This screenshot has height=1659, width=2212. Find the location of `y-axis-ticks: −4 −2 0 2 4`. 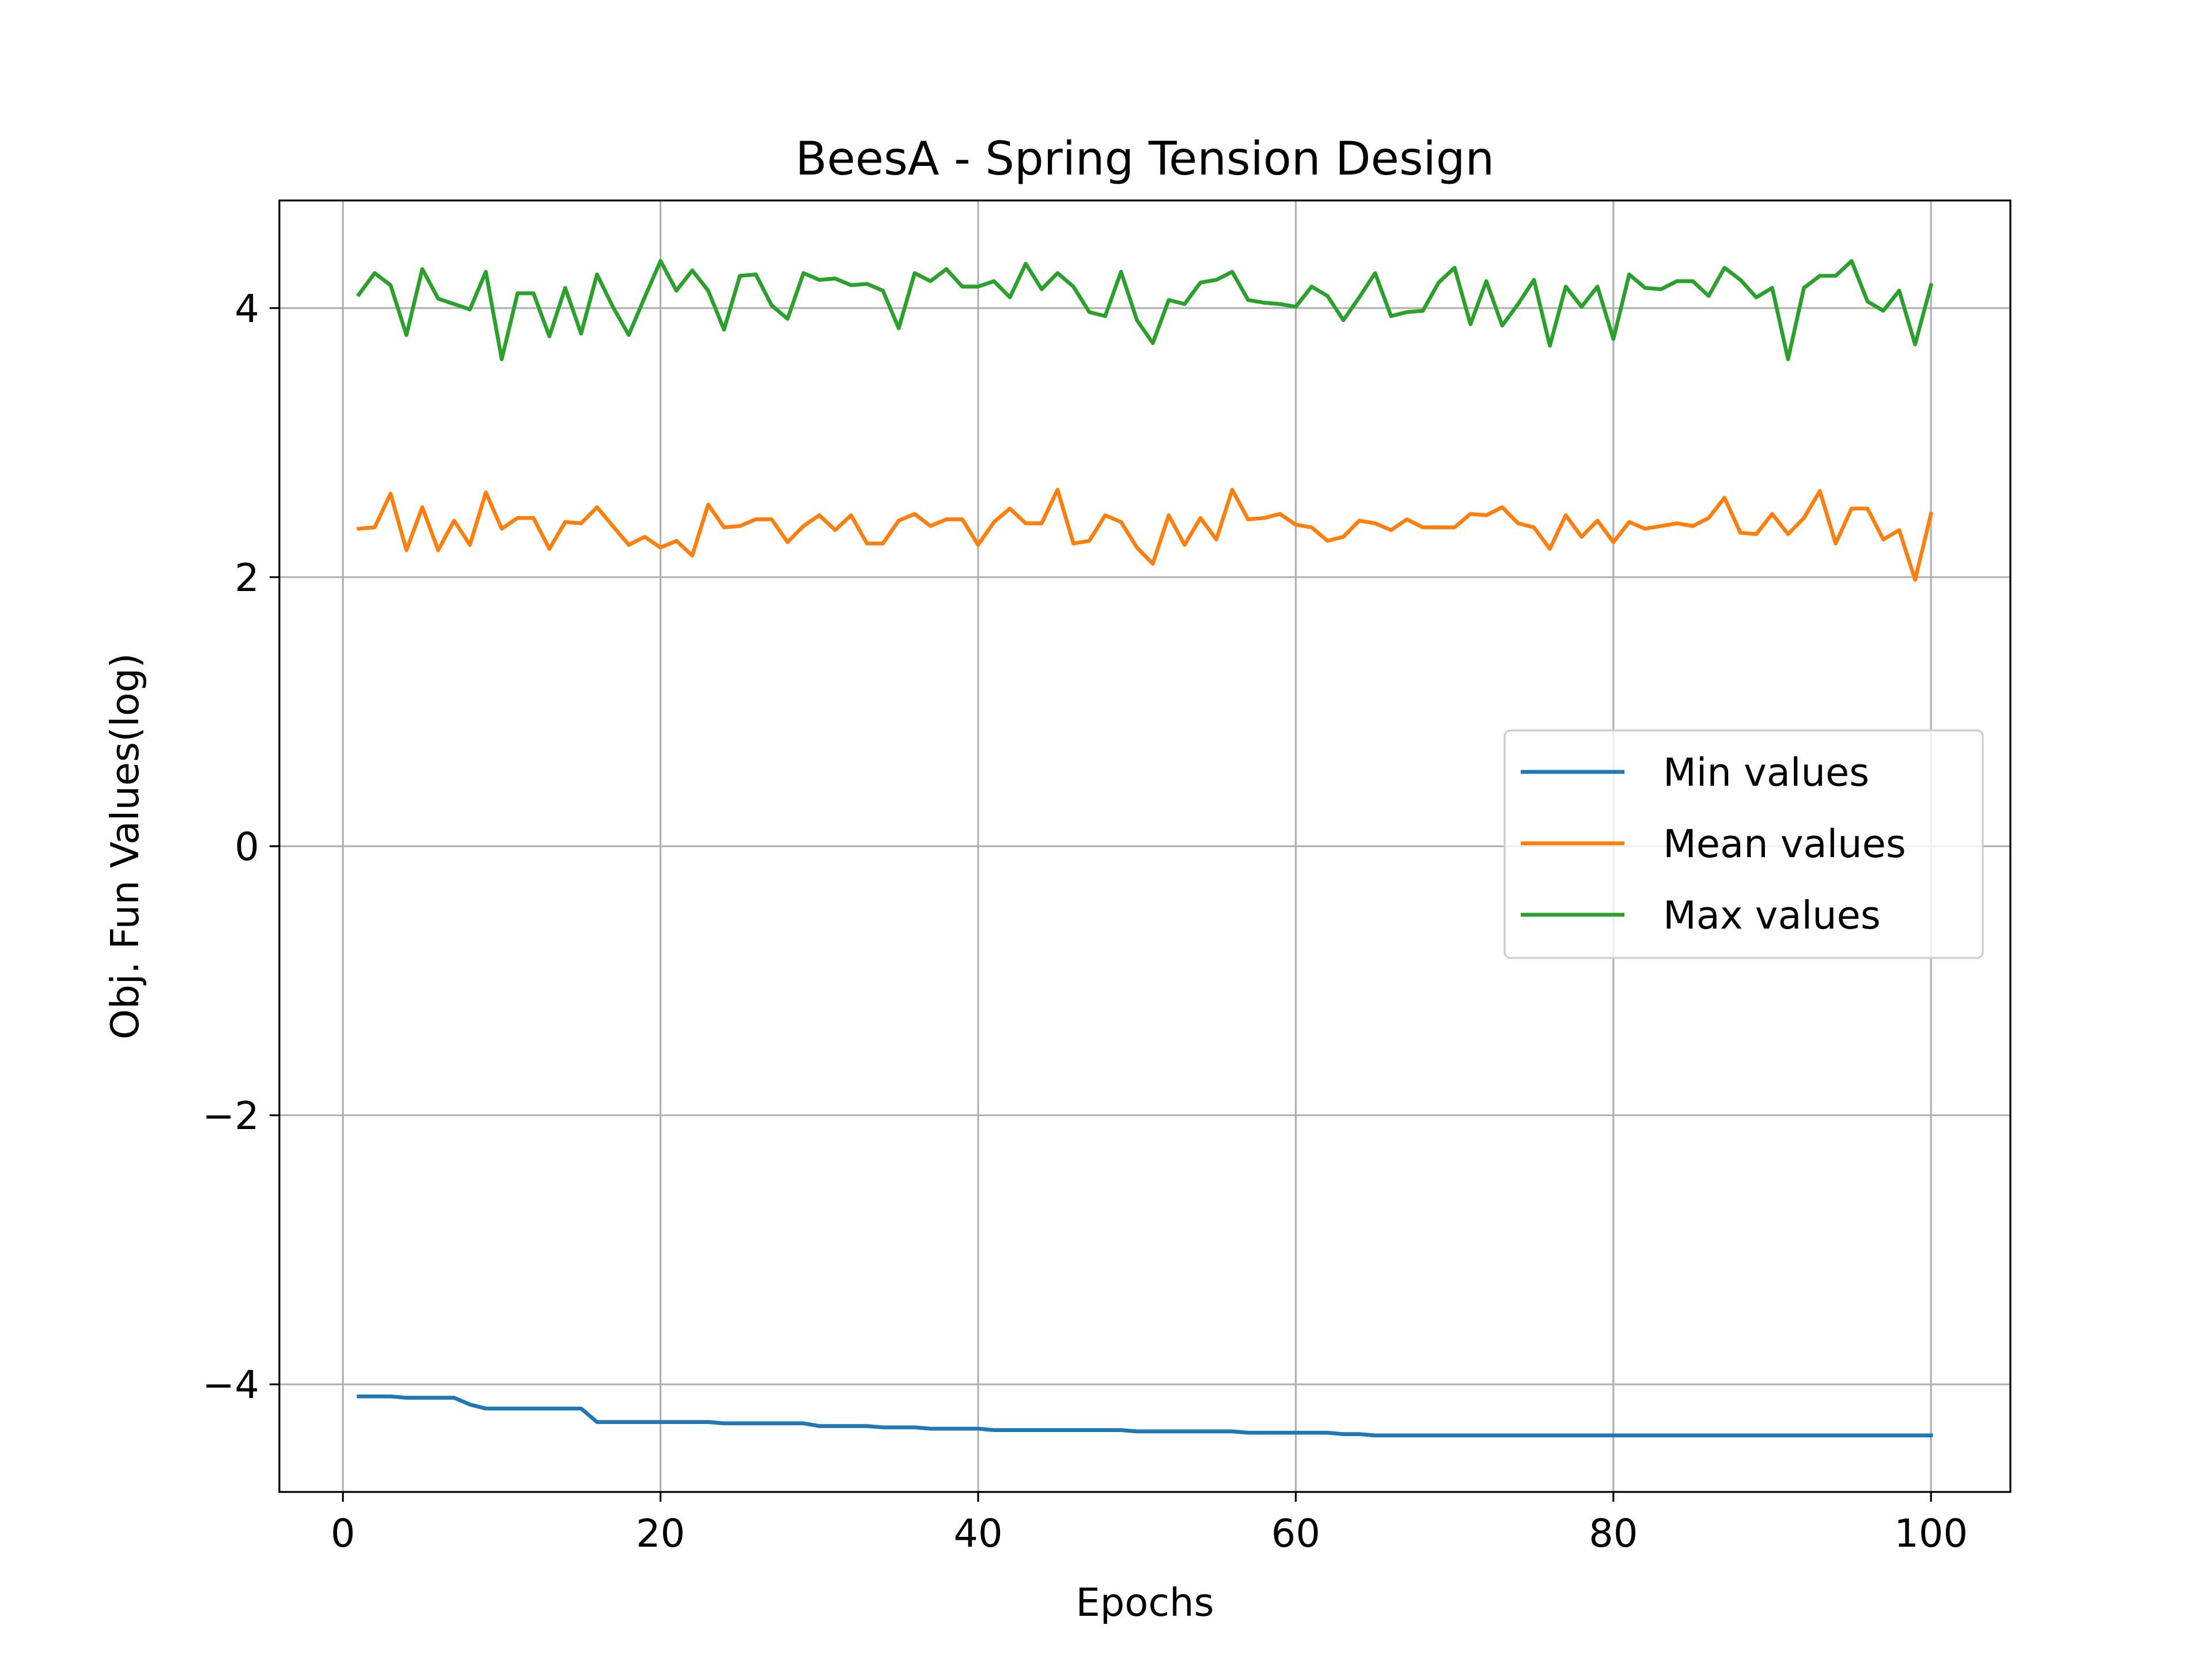

y-axis-ticks: −4 −2 0 2 4 is located at coordinates (240, 846).